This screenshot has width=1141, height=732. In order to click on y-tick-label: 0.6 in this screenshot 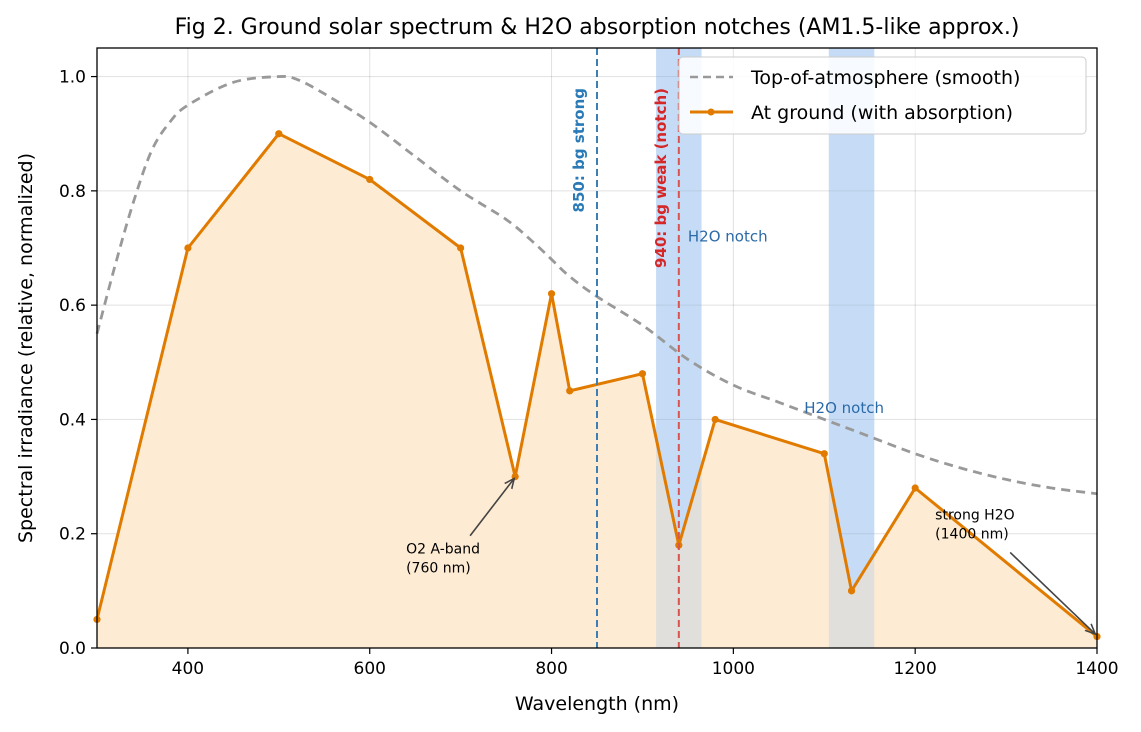, I will do `click(72, 306)`.